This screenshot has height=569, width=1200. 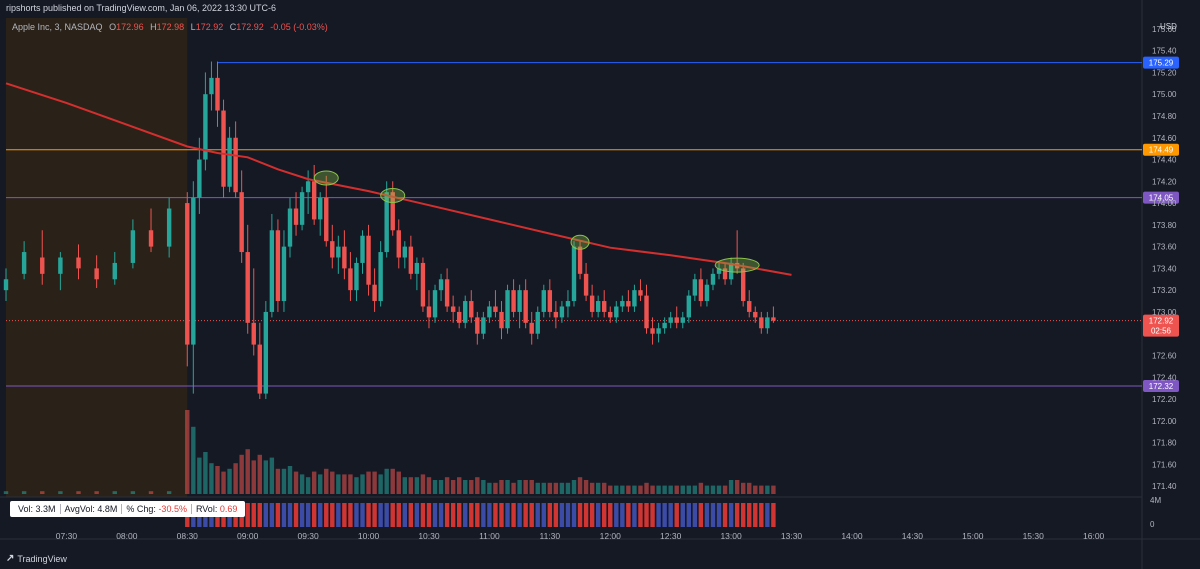 What do you see at coordinates (206, 509) in the screenshot?
I see `stat-rvol-key: RVol:` at bounding box center [206, 509].